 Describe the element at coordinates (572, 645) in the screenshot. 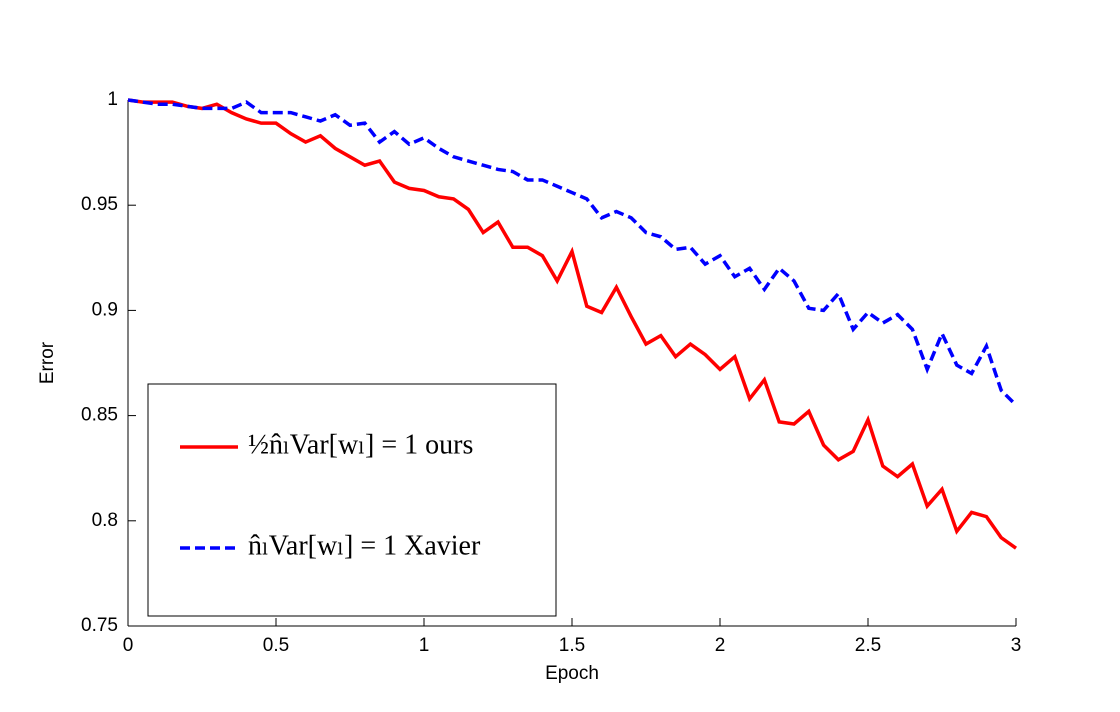

I see `x-tick-label: 1.5` at that location.